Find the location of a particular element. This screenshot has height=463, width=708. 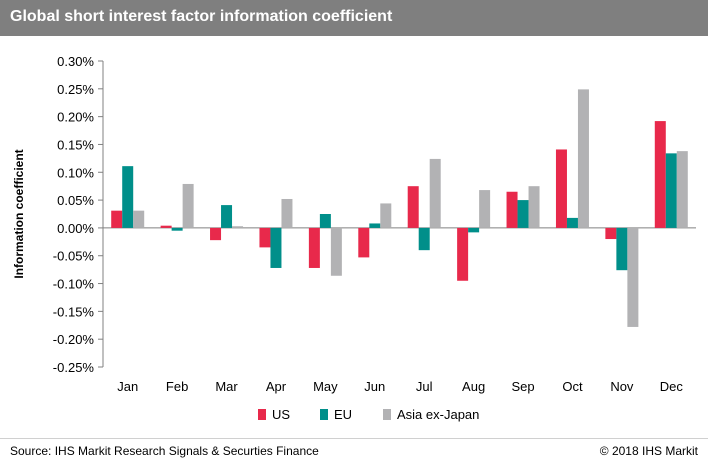

bar-us-may is located at coordinates (314, 247).